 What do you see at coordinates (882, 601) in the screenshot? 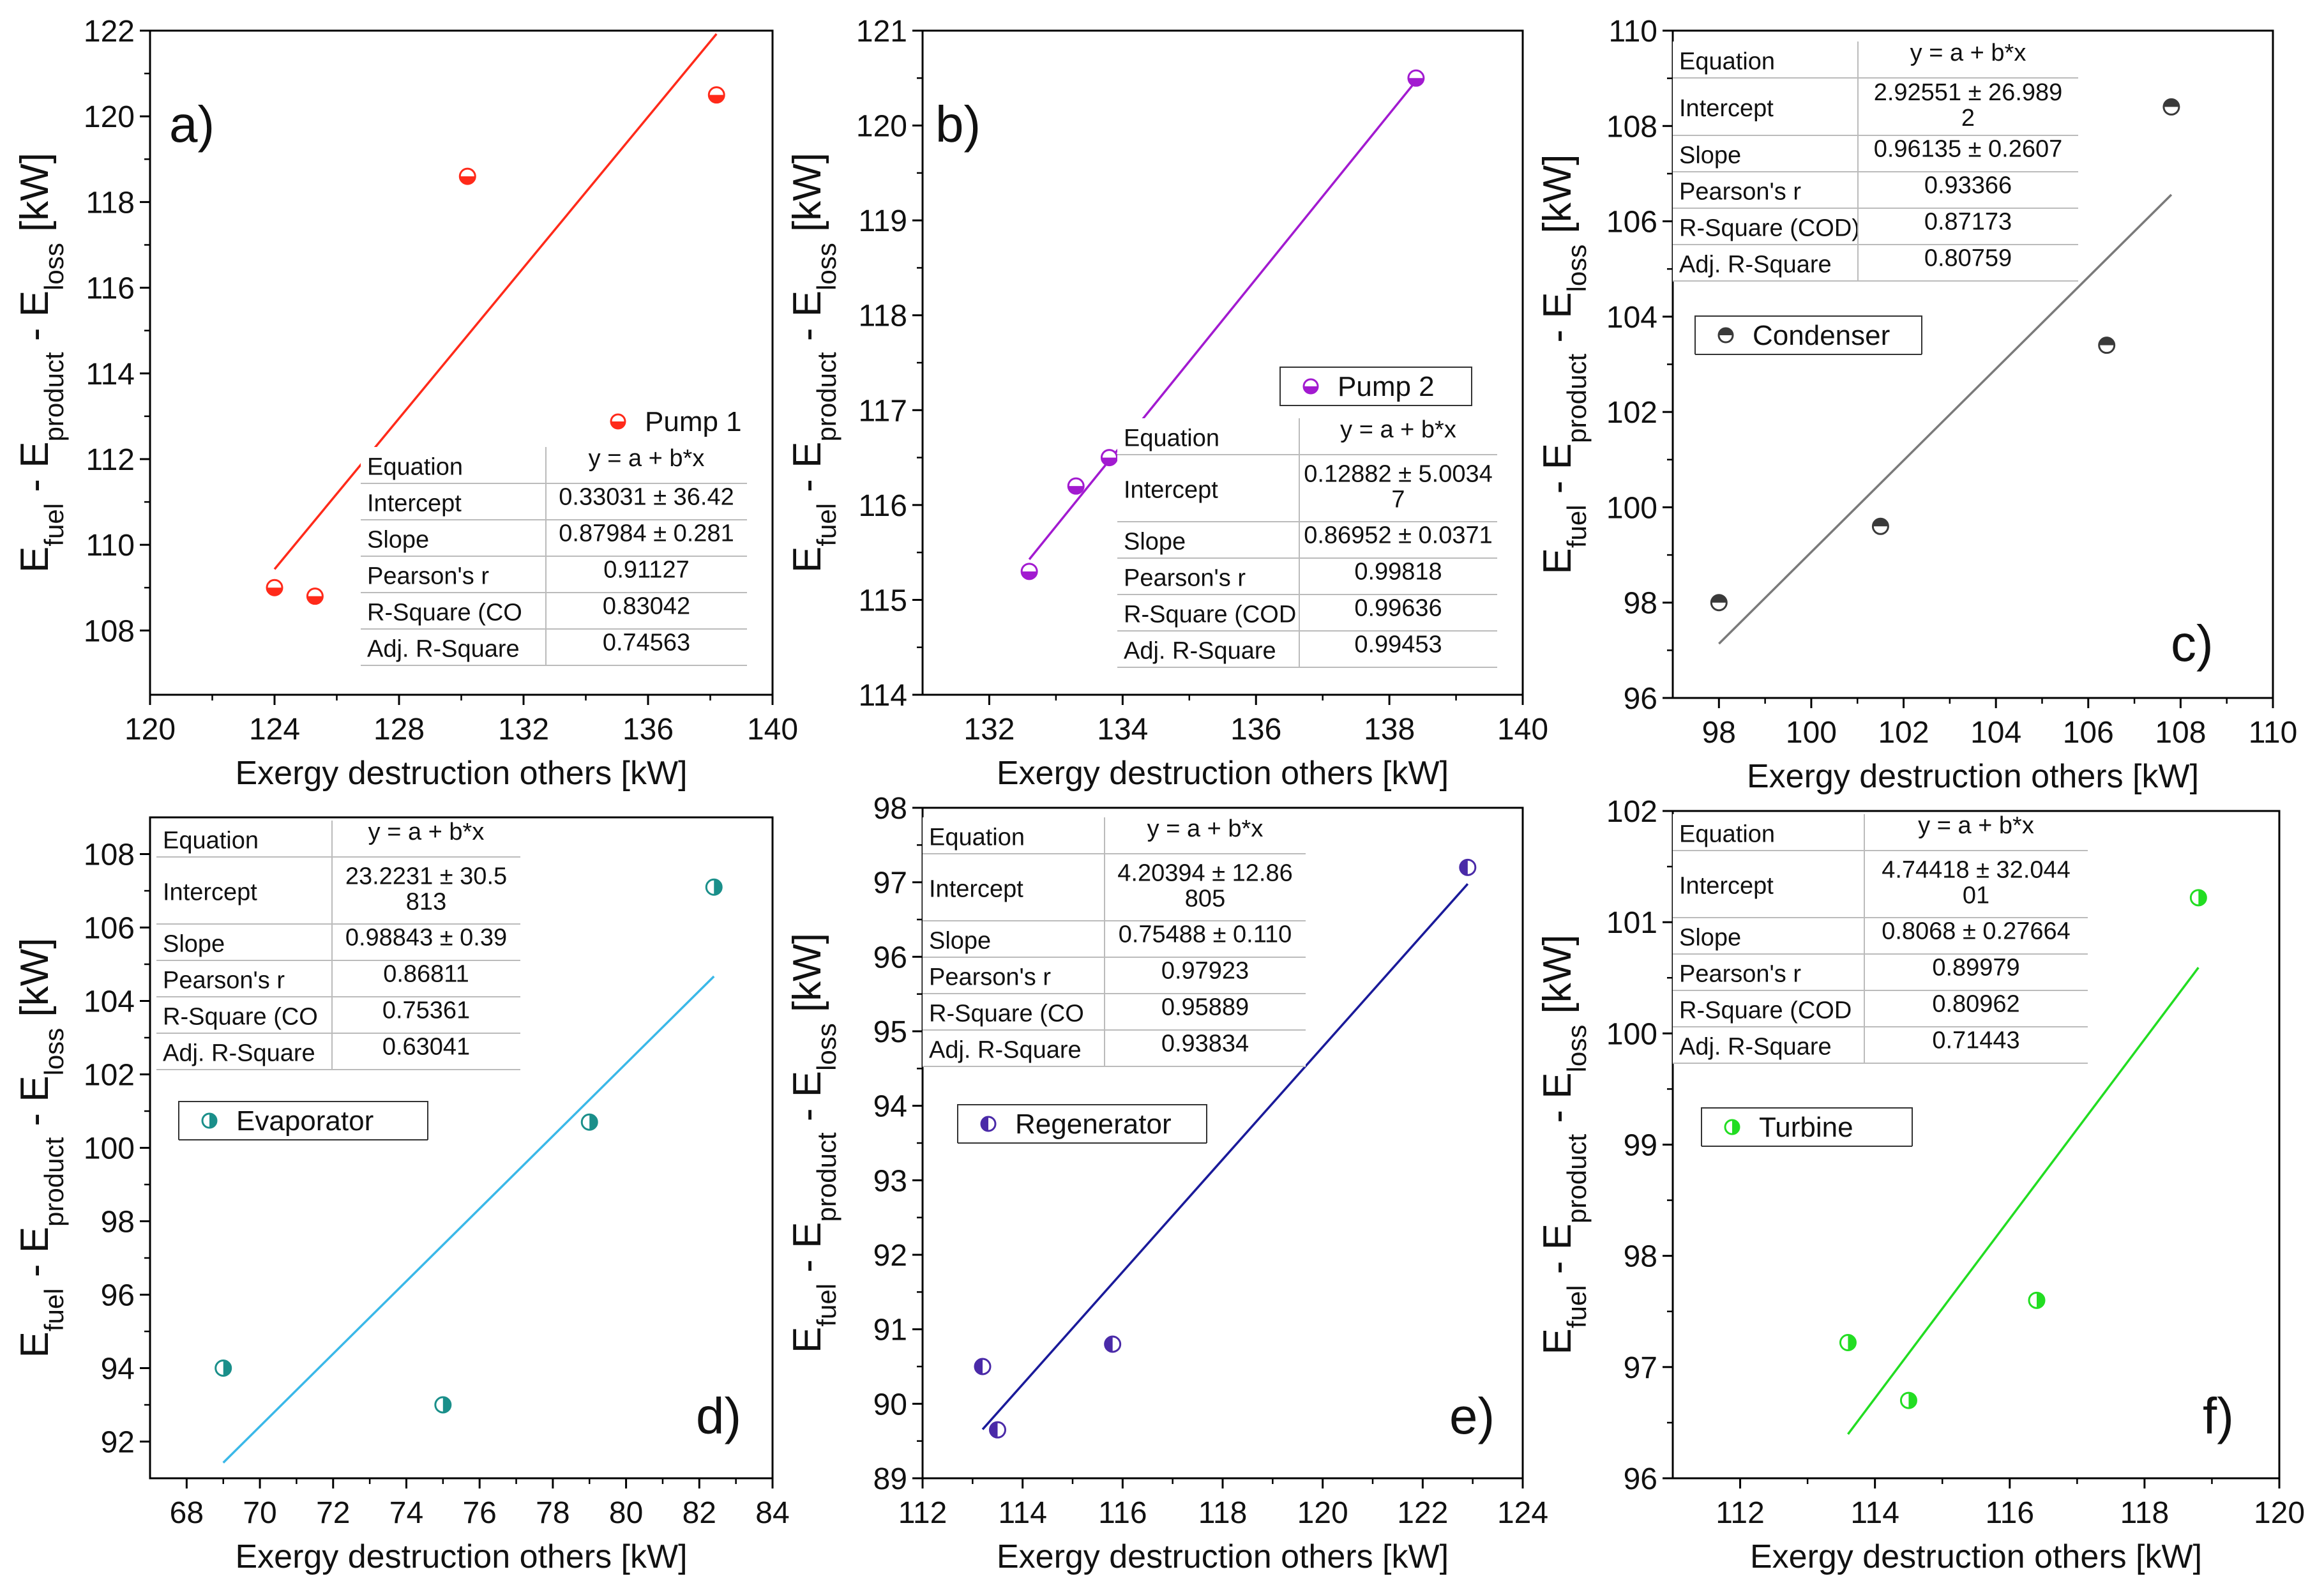
I see `y-tick-label: 115` at bounding box center [882, 601].